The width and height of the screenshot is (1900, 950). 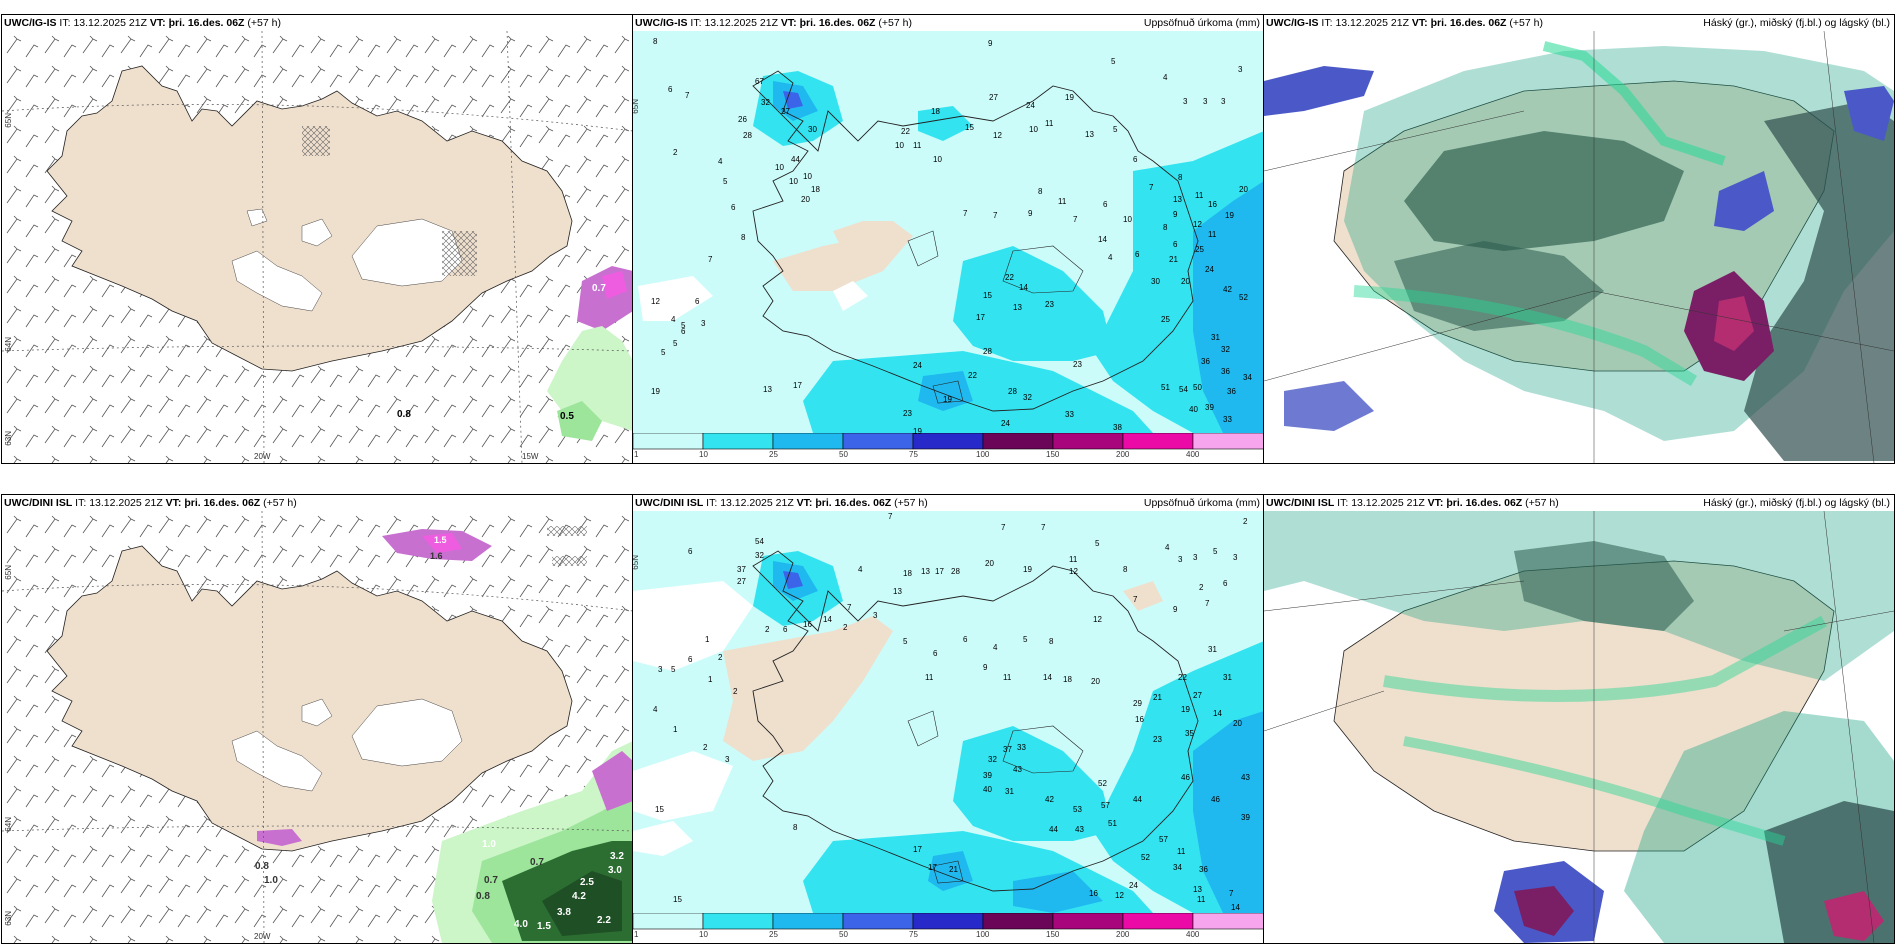 I want to click on value-label: 2.2, so click(x=604, y=920).